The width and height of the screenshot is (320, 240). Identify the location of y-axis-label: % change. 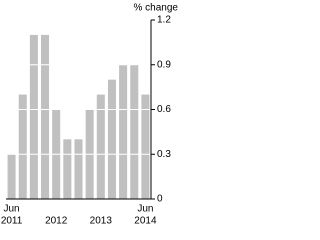
(156, 8).